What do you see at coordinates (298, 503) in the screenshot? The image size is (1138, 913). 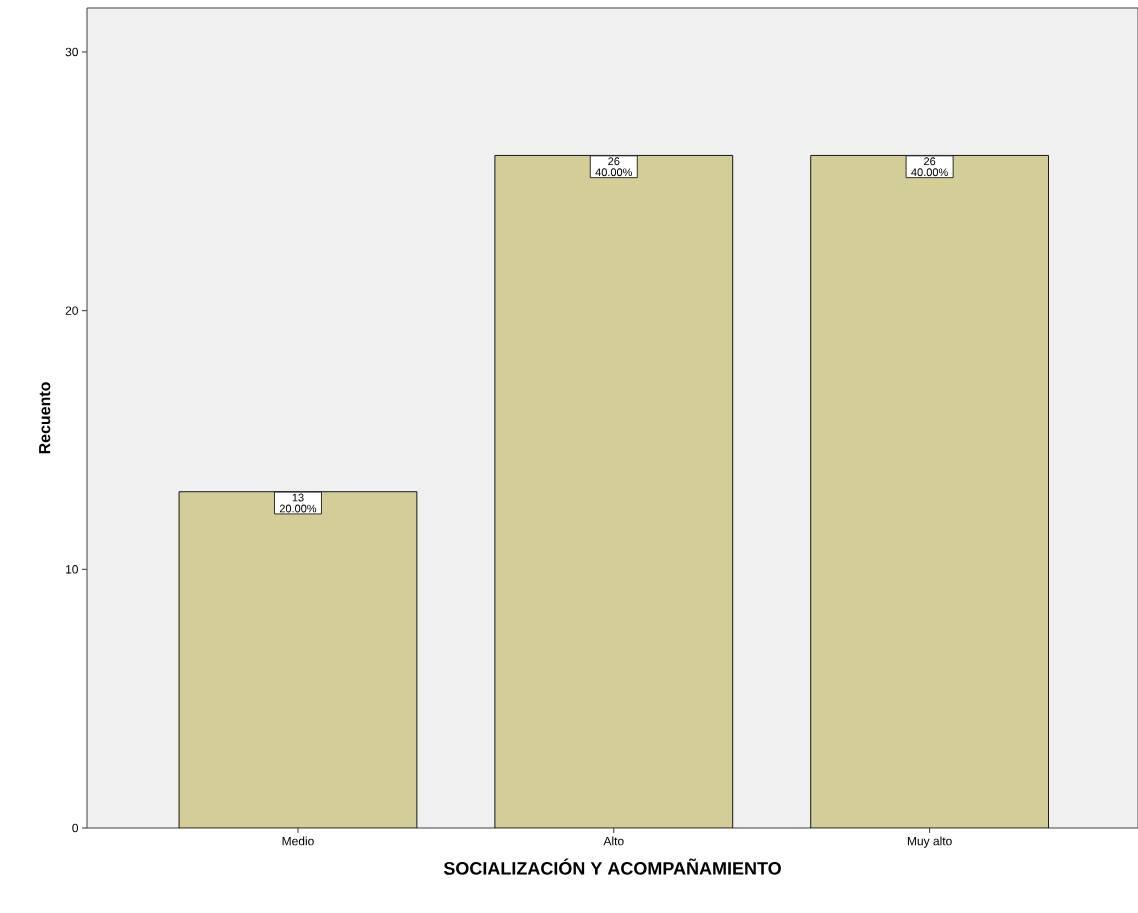 I see `data-label: 13 20.00%` at bounding box center [298, 503].